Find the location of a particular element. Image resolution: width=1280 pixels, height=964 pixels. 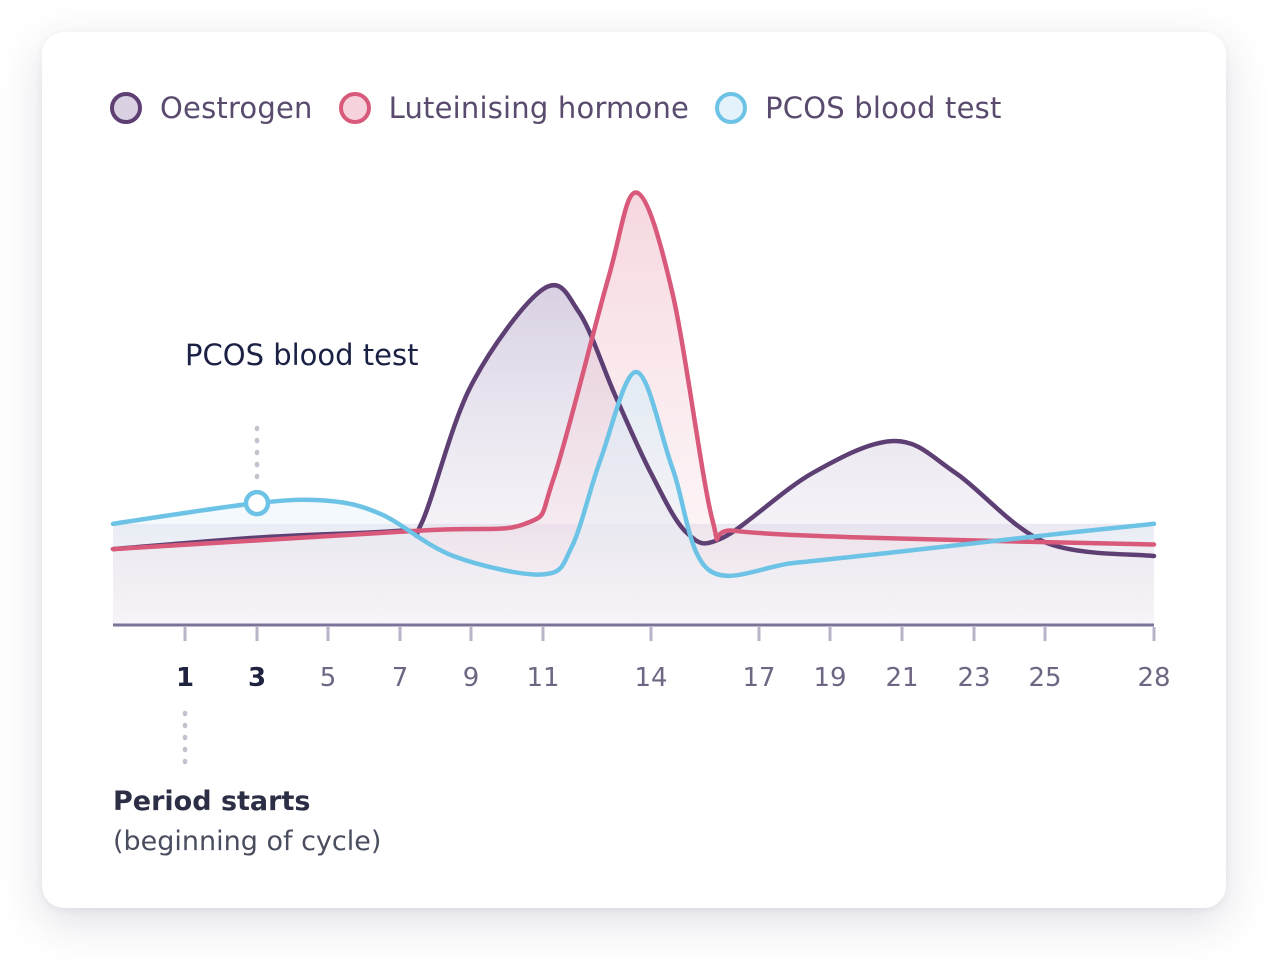

x-tick-label-19: 19 is located at coordinates (829, 678).